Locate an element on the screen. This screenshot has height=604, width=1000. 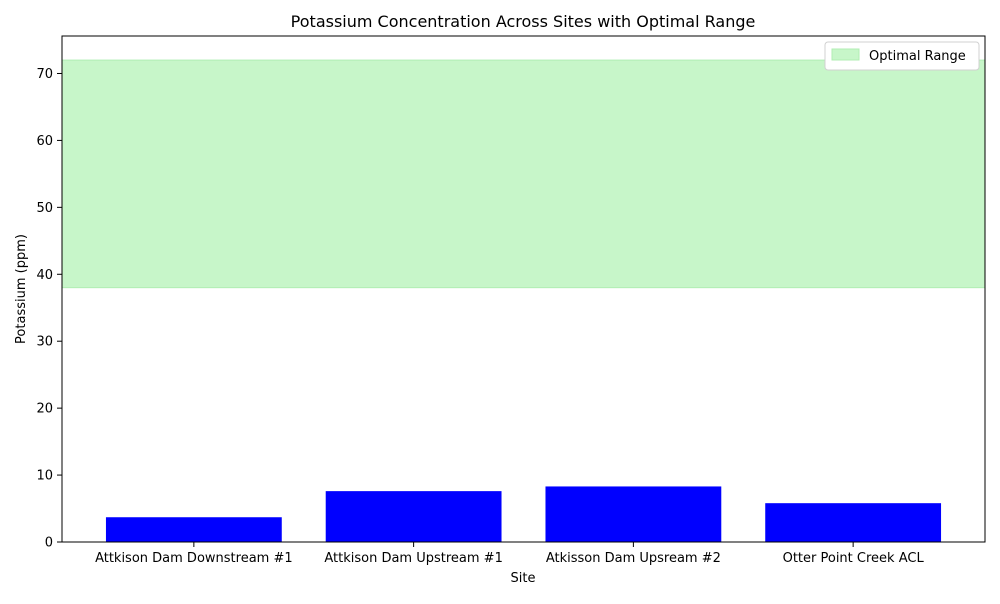
legend-box is located at coordinates (902, 56).